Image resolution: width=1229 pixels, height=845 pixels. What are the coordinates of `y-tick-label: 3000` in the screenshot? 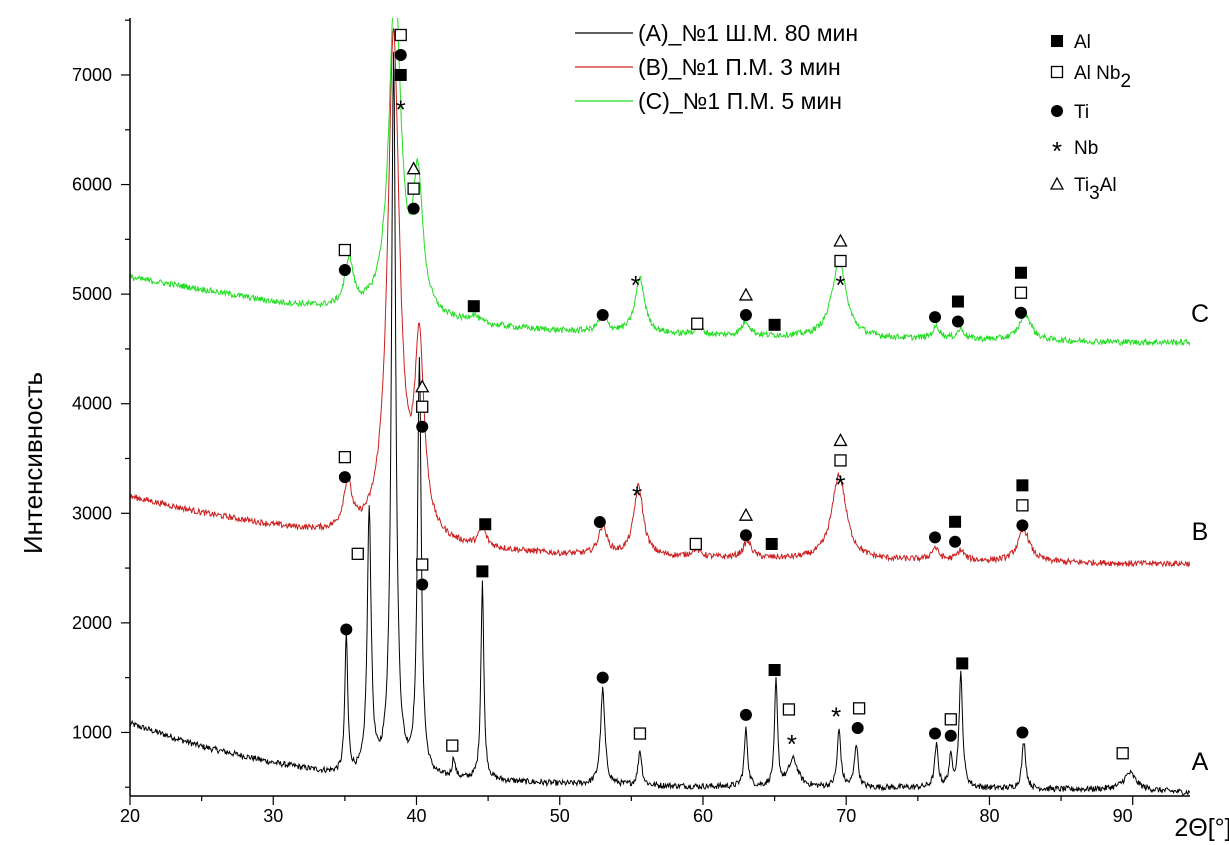 It's located at (92, 513).